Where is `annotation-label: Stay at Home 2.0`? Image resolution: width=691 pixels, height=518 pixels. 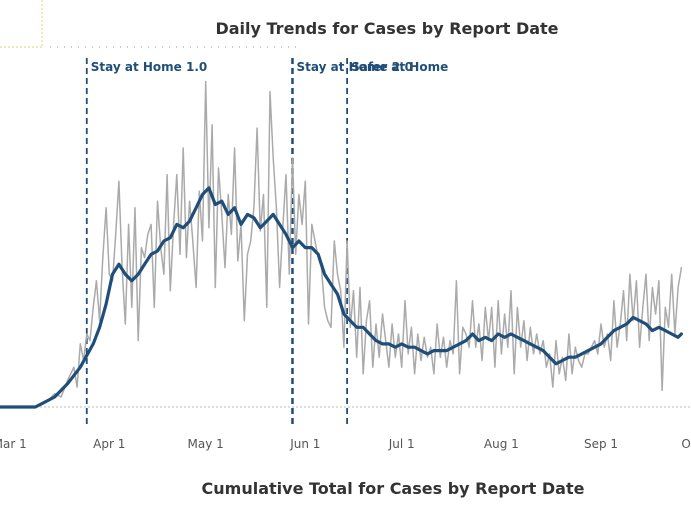 annotation-label: Stay at Home 2.0 is located at coordinates (354, 67).